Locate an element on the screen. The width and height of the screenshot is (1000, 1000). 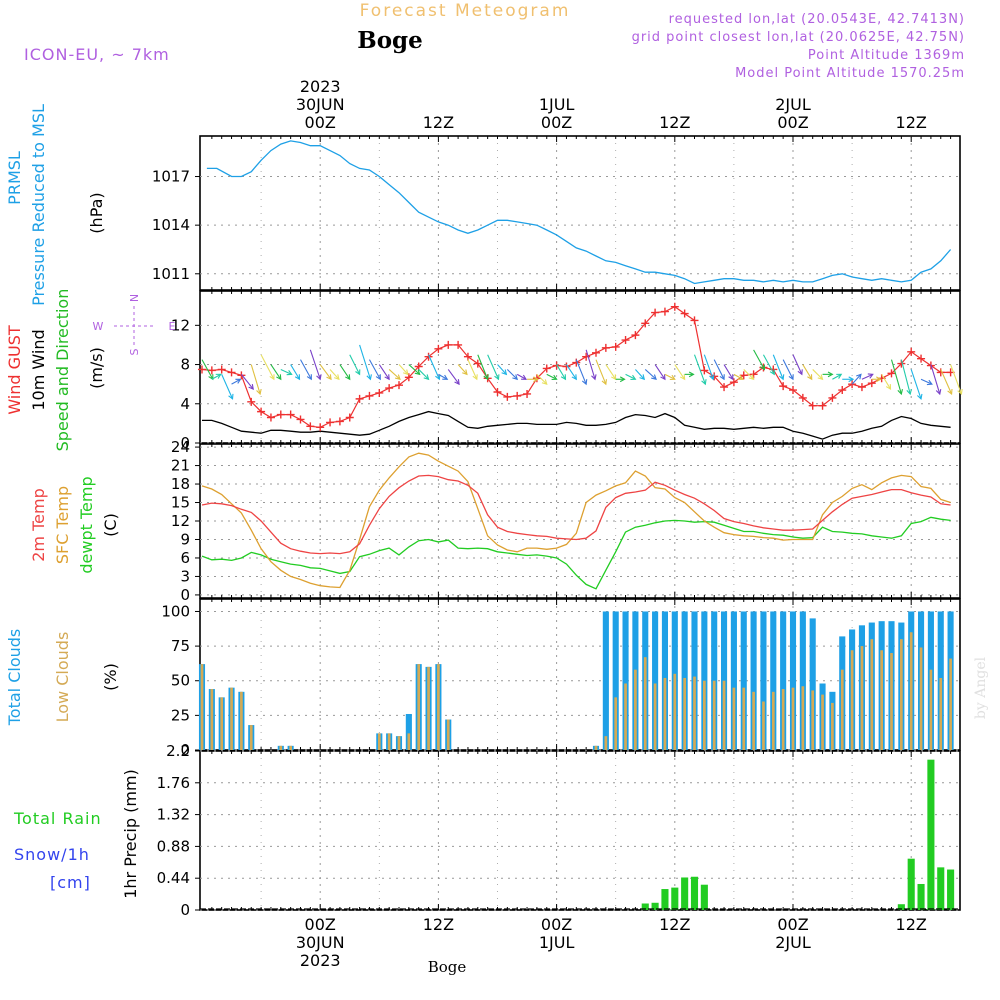
y-tick-label: 1011 is located at coordinates (171, 274).